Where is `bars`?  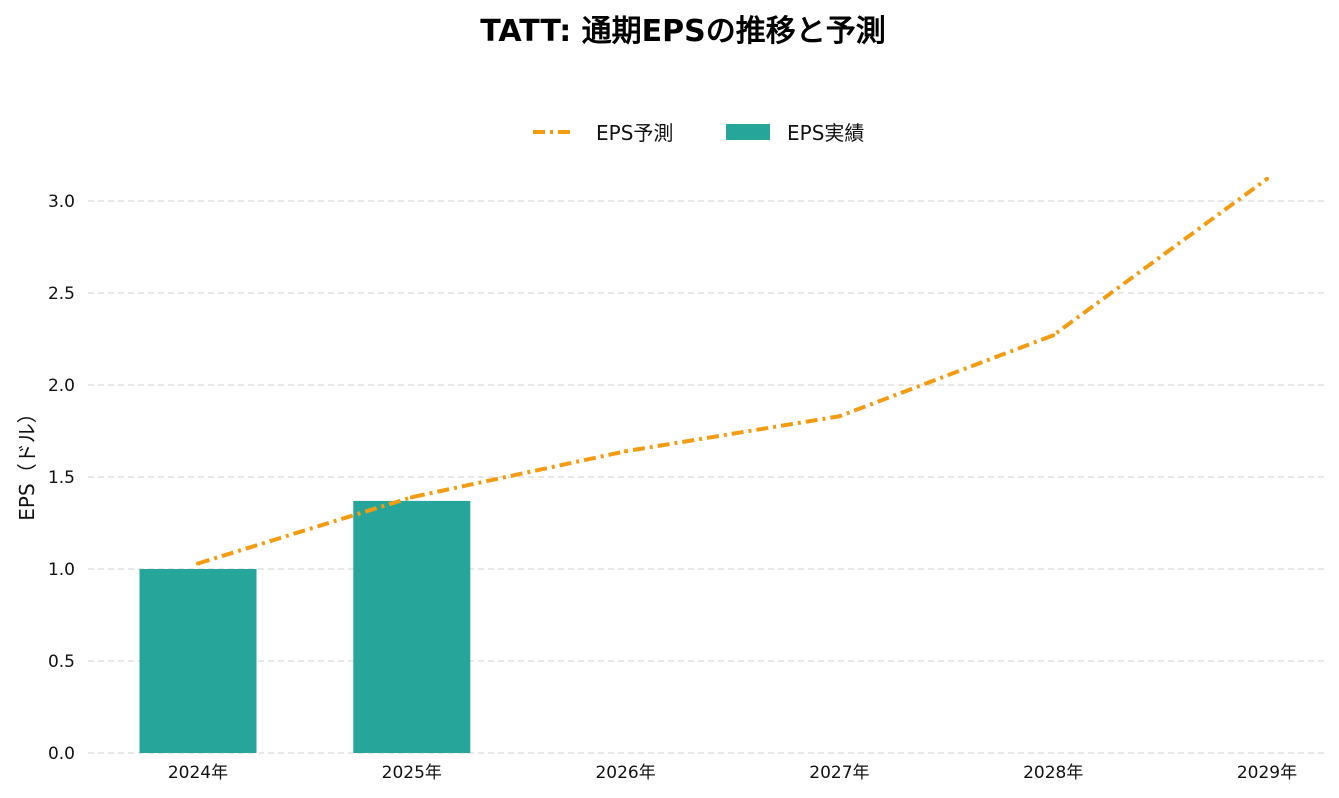
bars is located at coordinates (305, 626).